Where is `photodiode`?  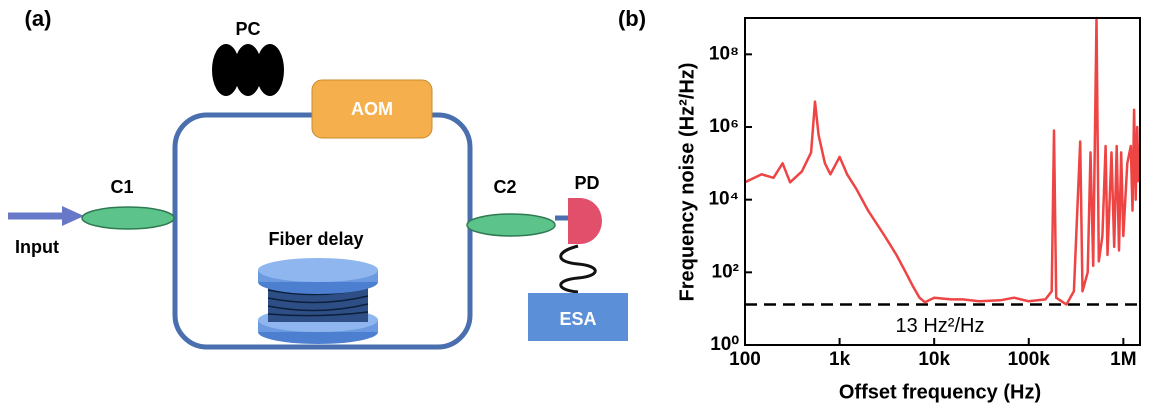 photodiode is located at coordinates (585, 221).